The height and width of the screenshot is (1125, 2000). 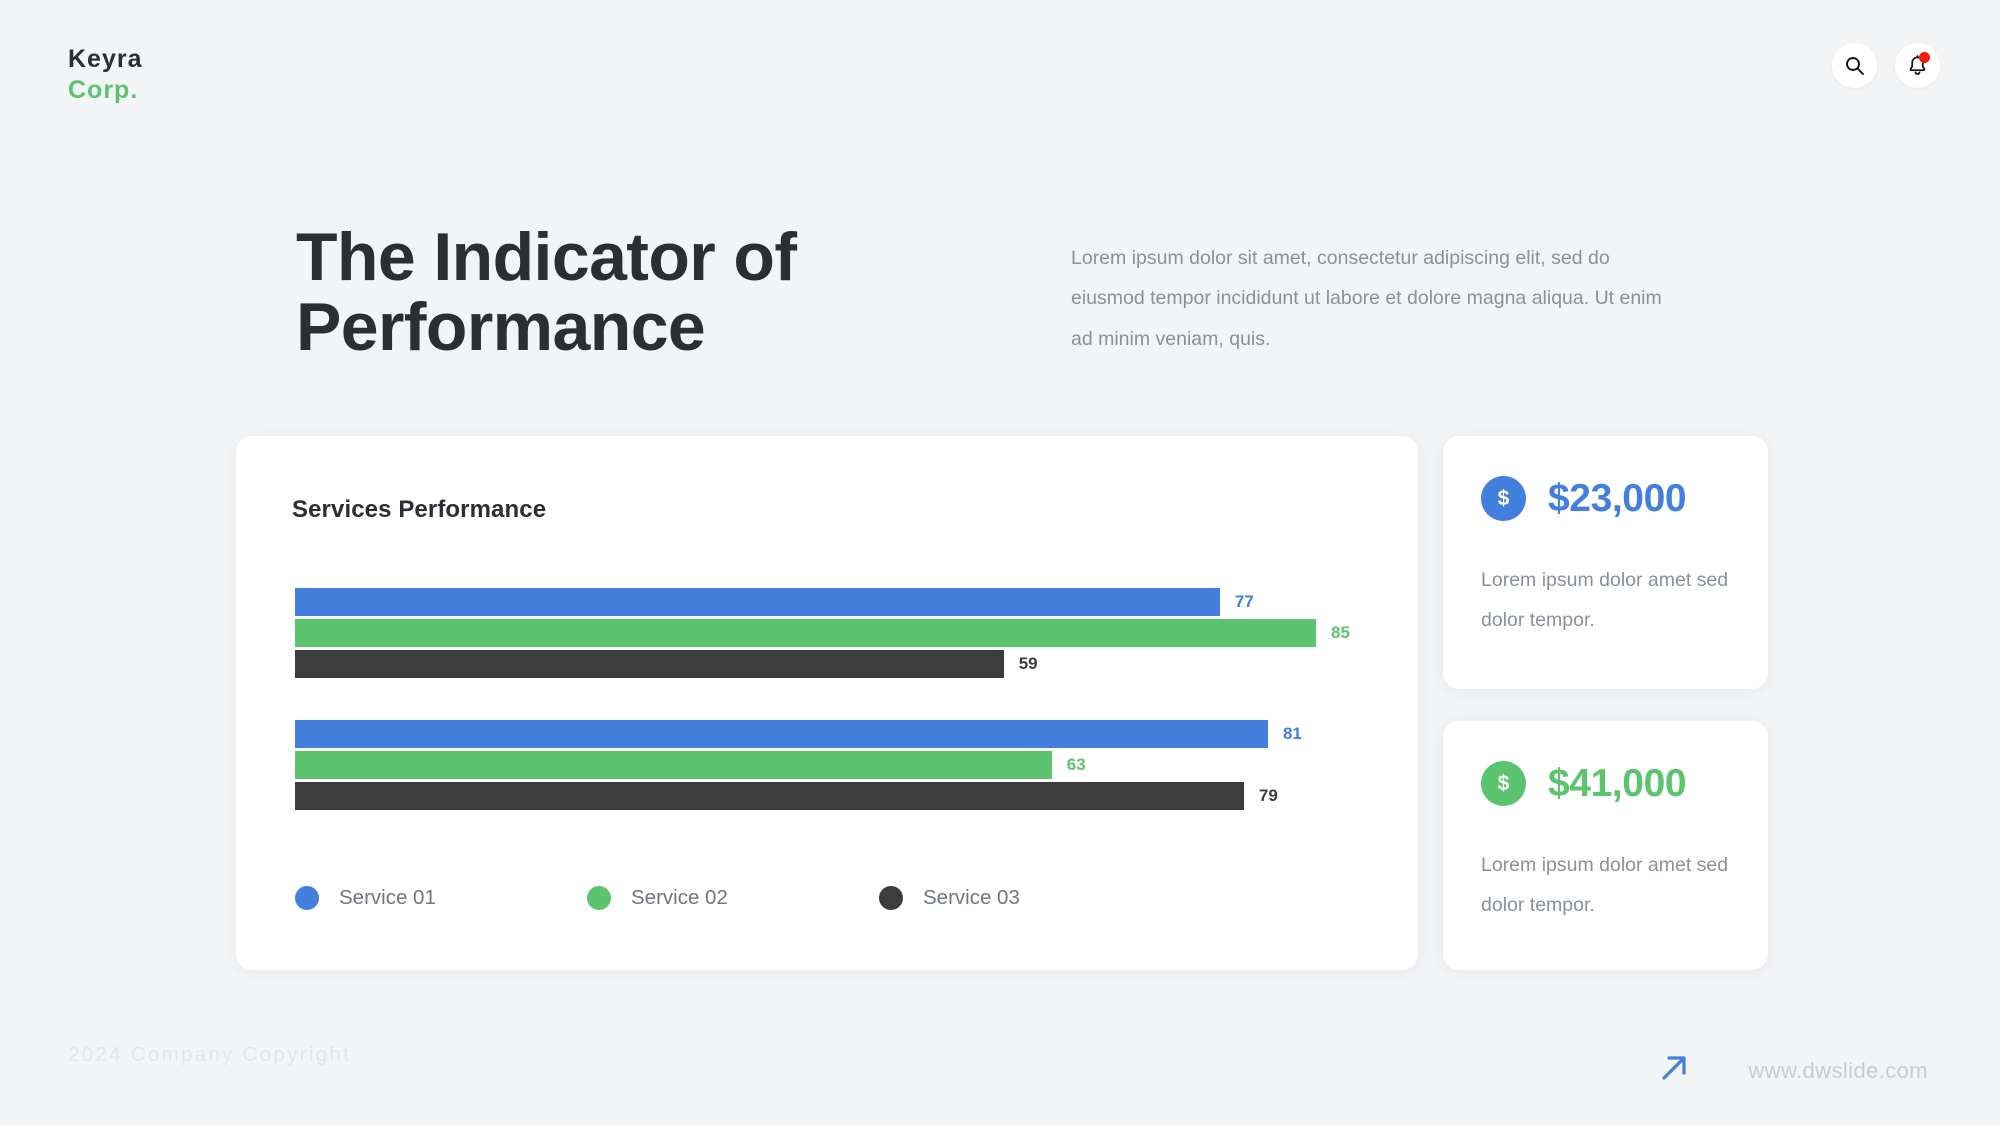 What do you see at coordinates (1076, 764) in the screenshot?
I see `bar-value-label: 63` at bounding box center [1076, 764].